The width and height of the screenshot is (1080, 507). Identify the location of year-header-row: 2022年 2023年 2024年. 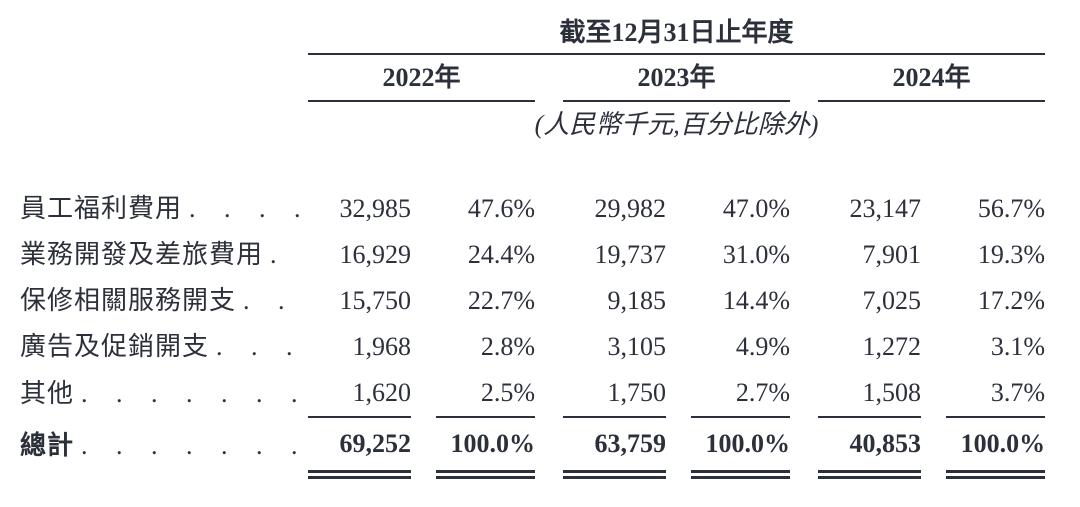
(533, 78).